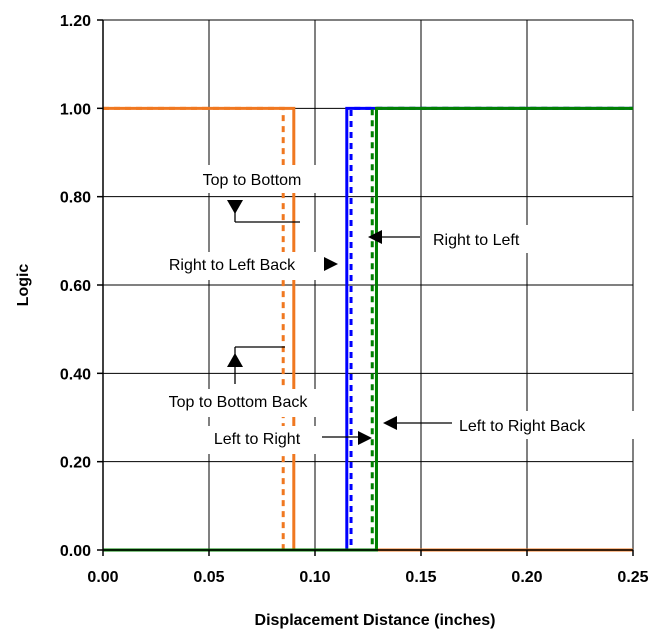  Describe the element at coordinates (314, 577) in the screenshot. I see `x-tick-label: 0.10` at that location.